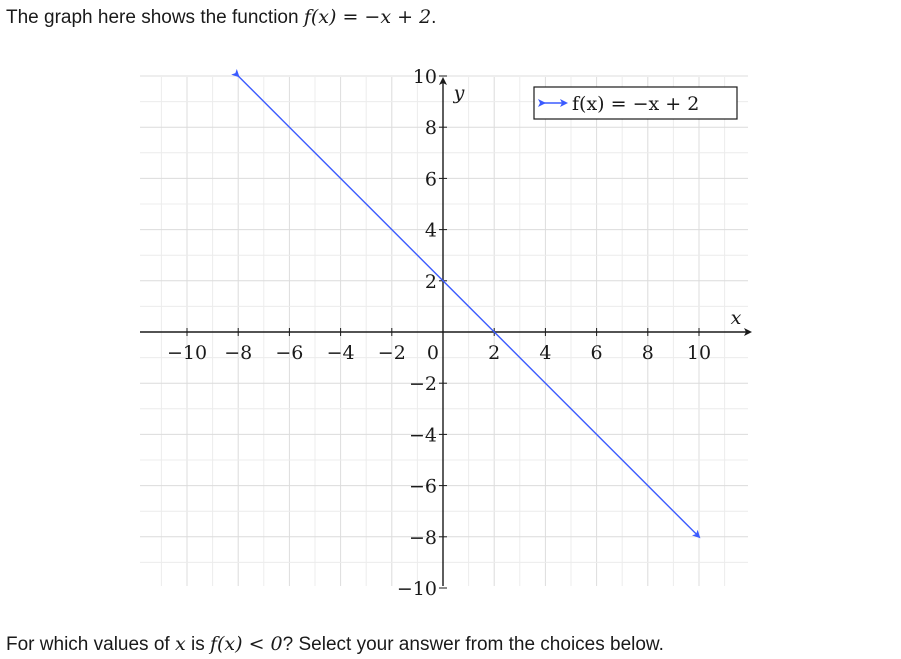 The height and width of the screenshot is (659, 901). Describe the element at coordinates (699, 353) in the screenshot. I see `x-tick-label: 10` at that location.